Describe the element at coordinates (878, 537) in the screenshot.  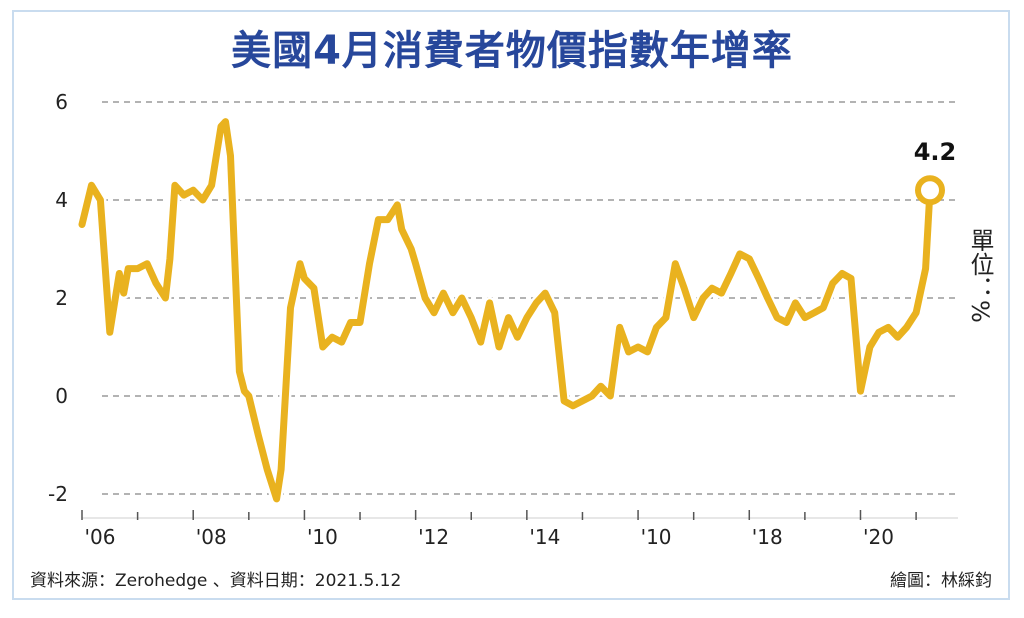
I see `x-tick-label: '20` at that location.